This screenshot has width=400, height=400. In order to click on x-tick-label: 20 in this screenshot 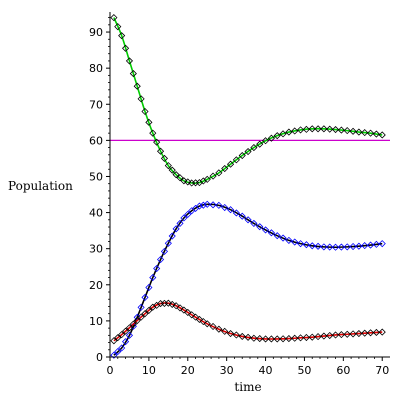, I will do `click(188, 370)`.